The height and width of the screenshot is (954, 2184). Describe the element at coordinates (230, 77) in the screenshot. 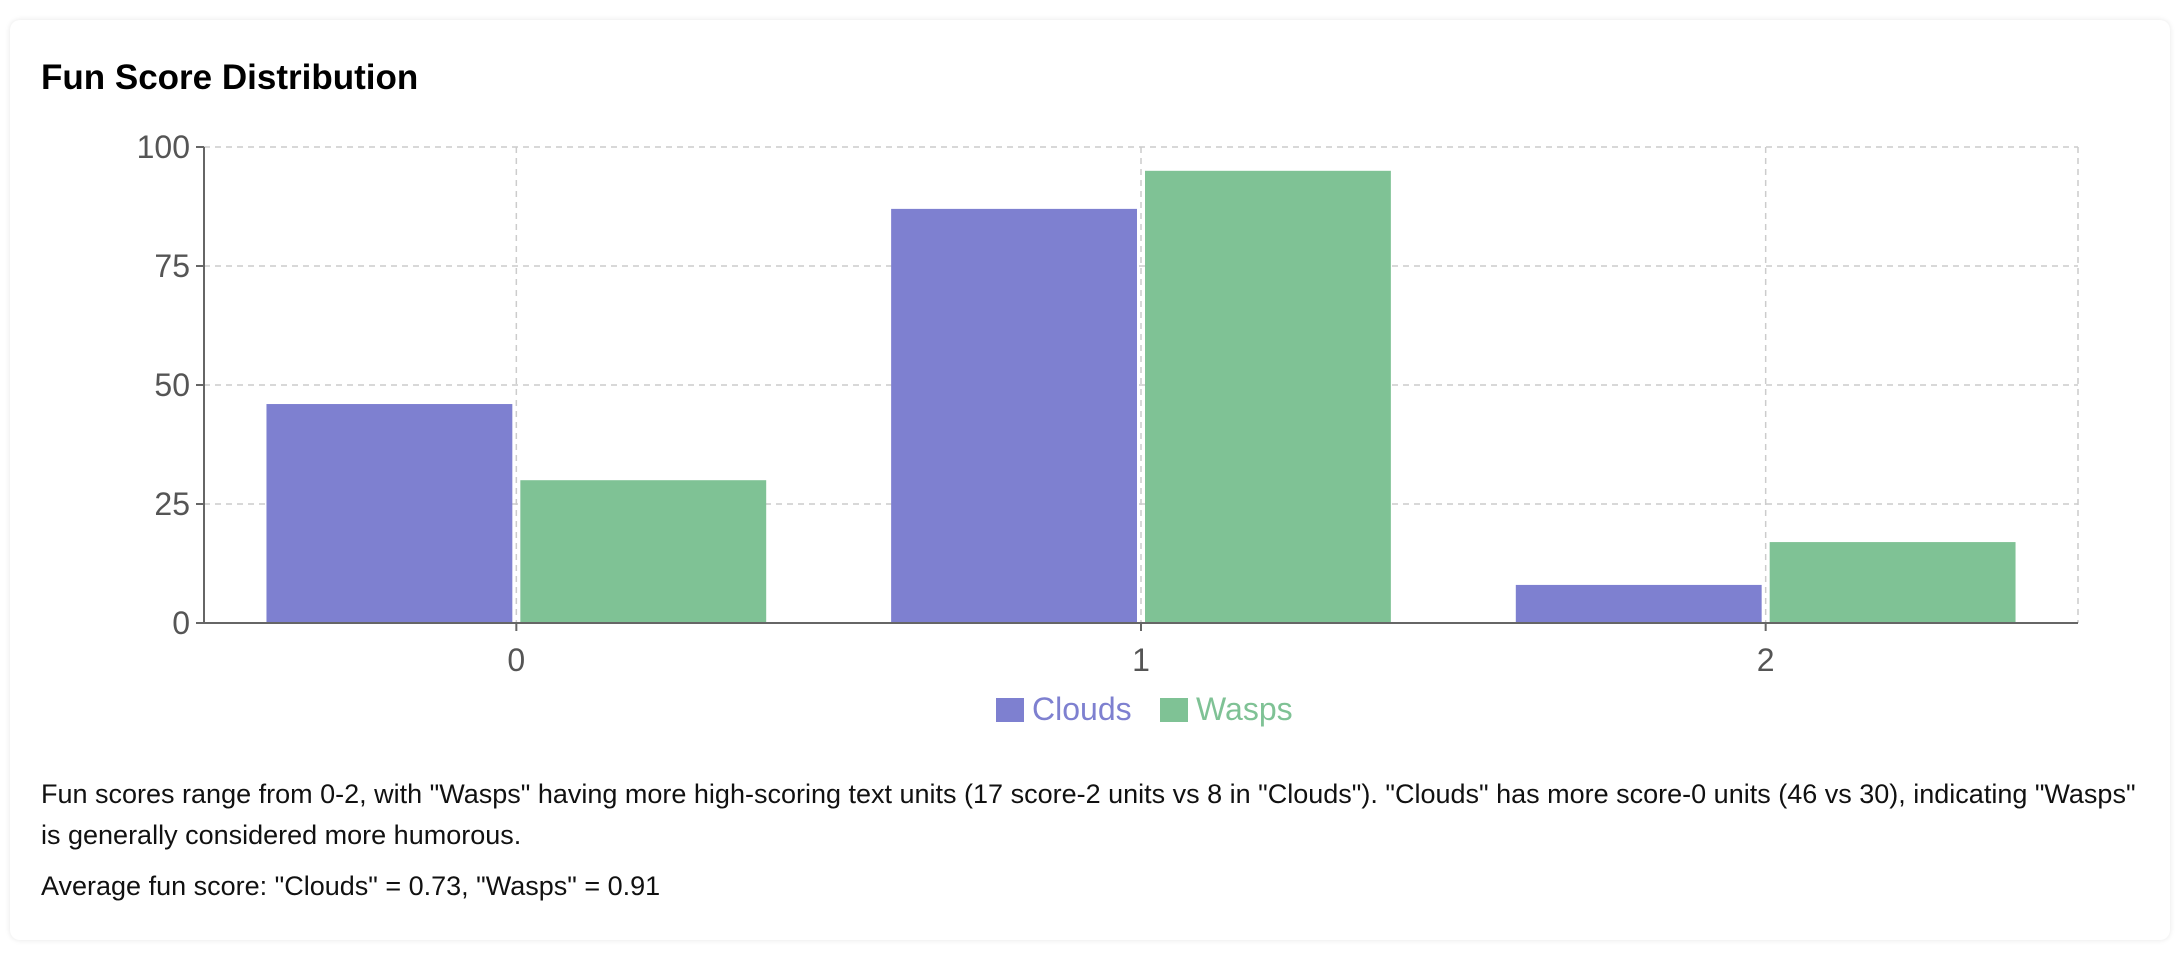

I see `chart-title: Fun Score Distribution` at that location.